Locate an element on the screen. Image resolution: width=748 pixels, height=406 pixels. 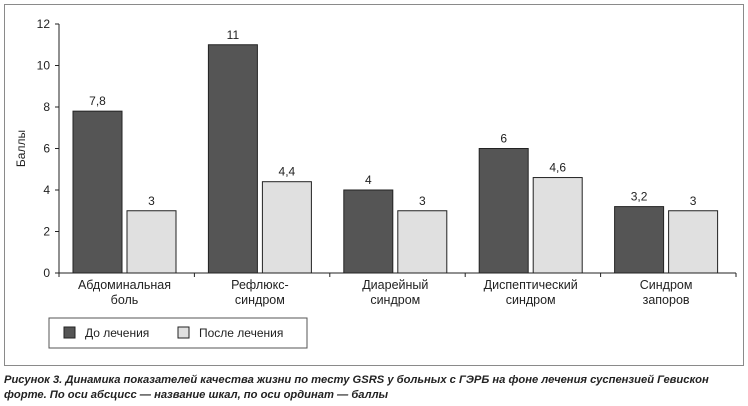
data-label: 4 is located at coordinates (368, 180).